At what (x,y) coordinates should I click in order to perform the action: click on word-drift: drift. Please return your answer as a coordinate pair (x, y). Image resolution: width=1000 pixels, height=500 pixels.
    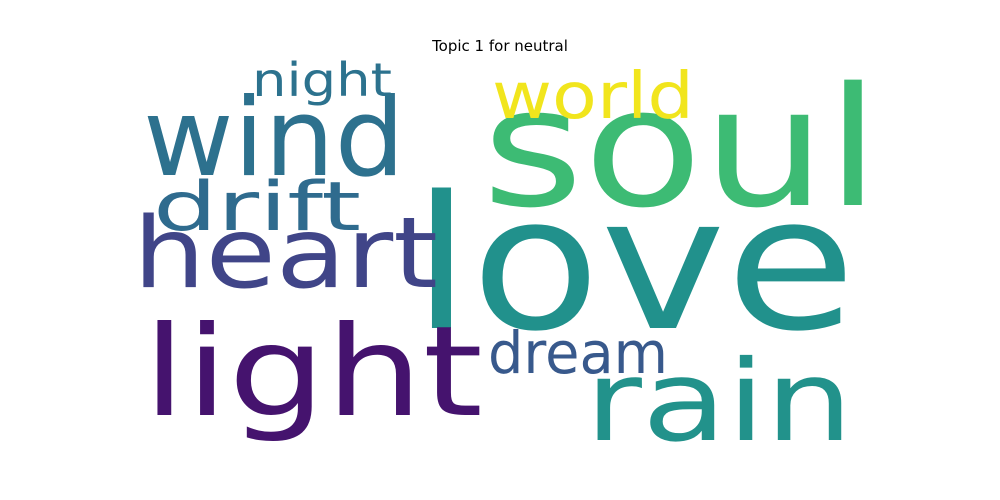
    Looking at the image, I should click on (257, 207).